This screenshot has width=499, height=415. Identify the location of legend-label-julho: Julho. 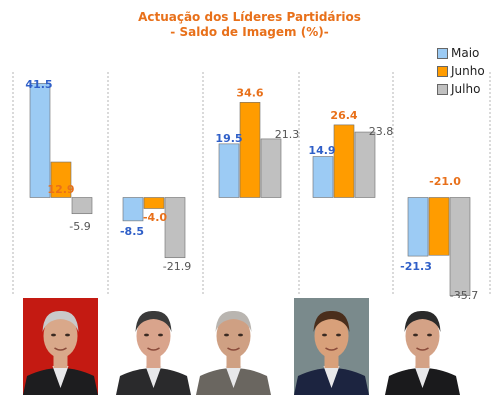
(466, 89).